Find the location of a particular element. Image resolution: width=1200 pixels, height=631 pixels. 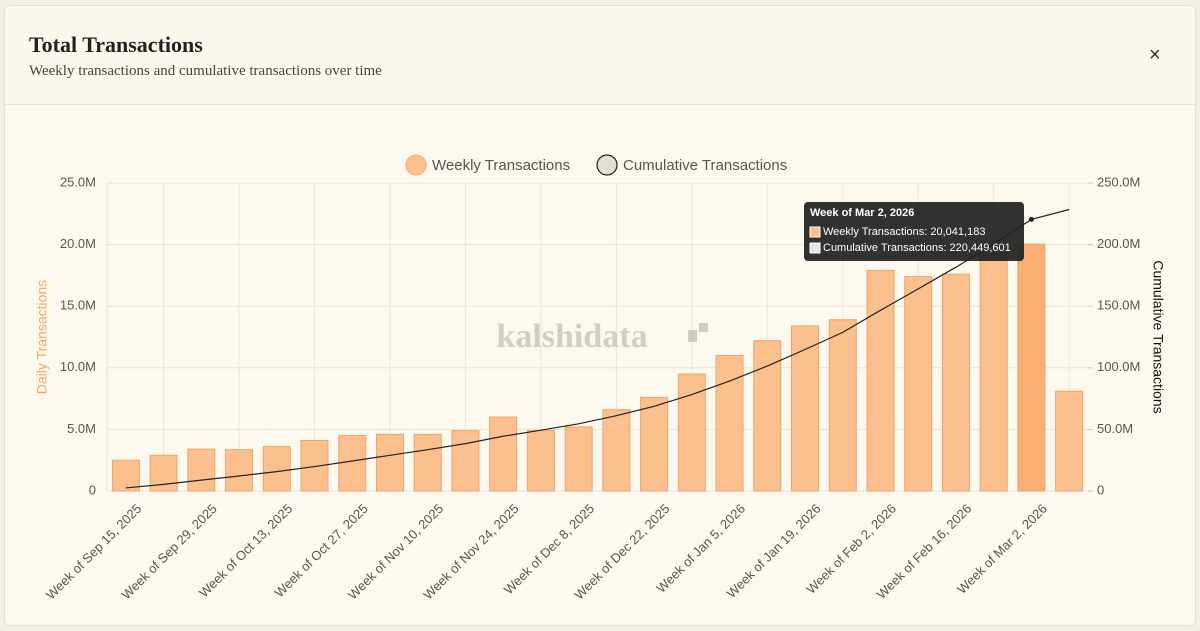

y-tick-label: 0 is located at coordinates (92, 489).